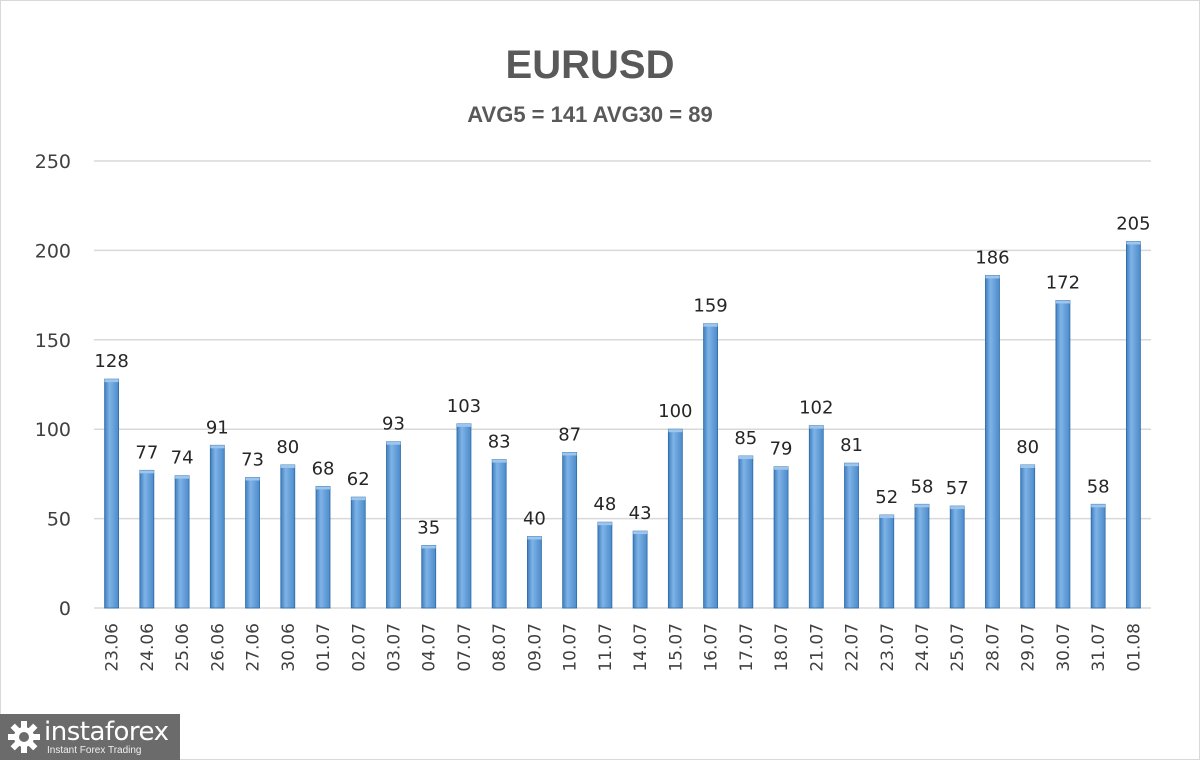 This screenshot has height=761, width=1200. Describe the element at coordinates (500, 647) in the screenshot. I see `x-tick-label: 08.07` at that location.